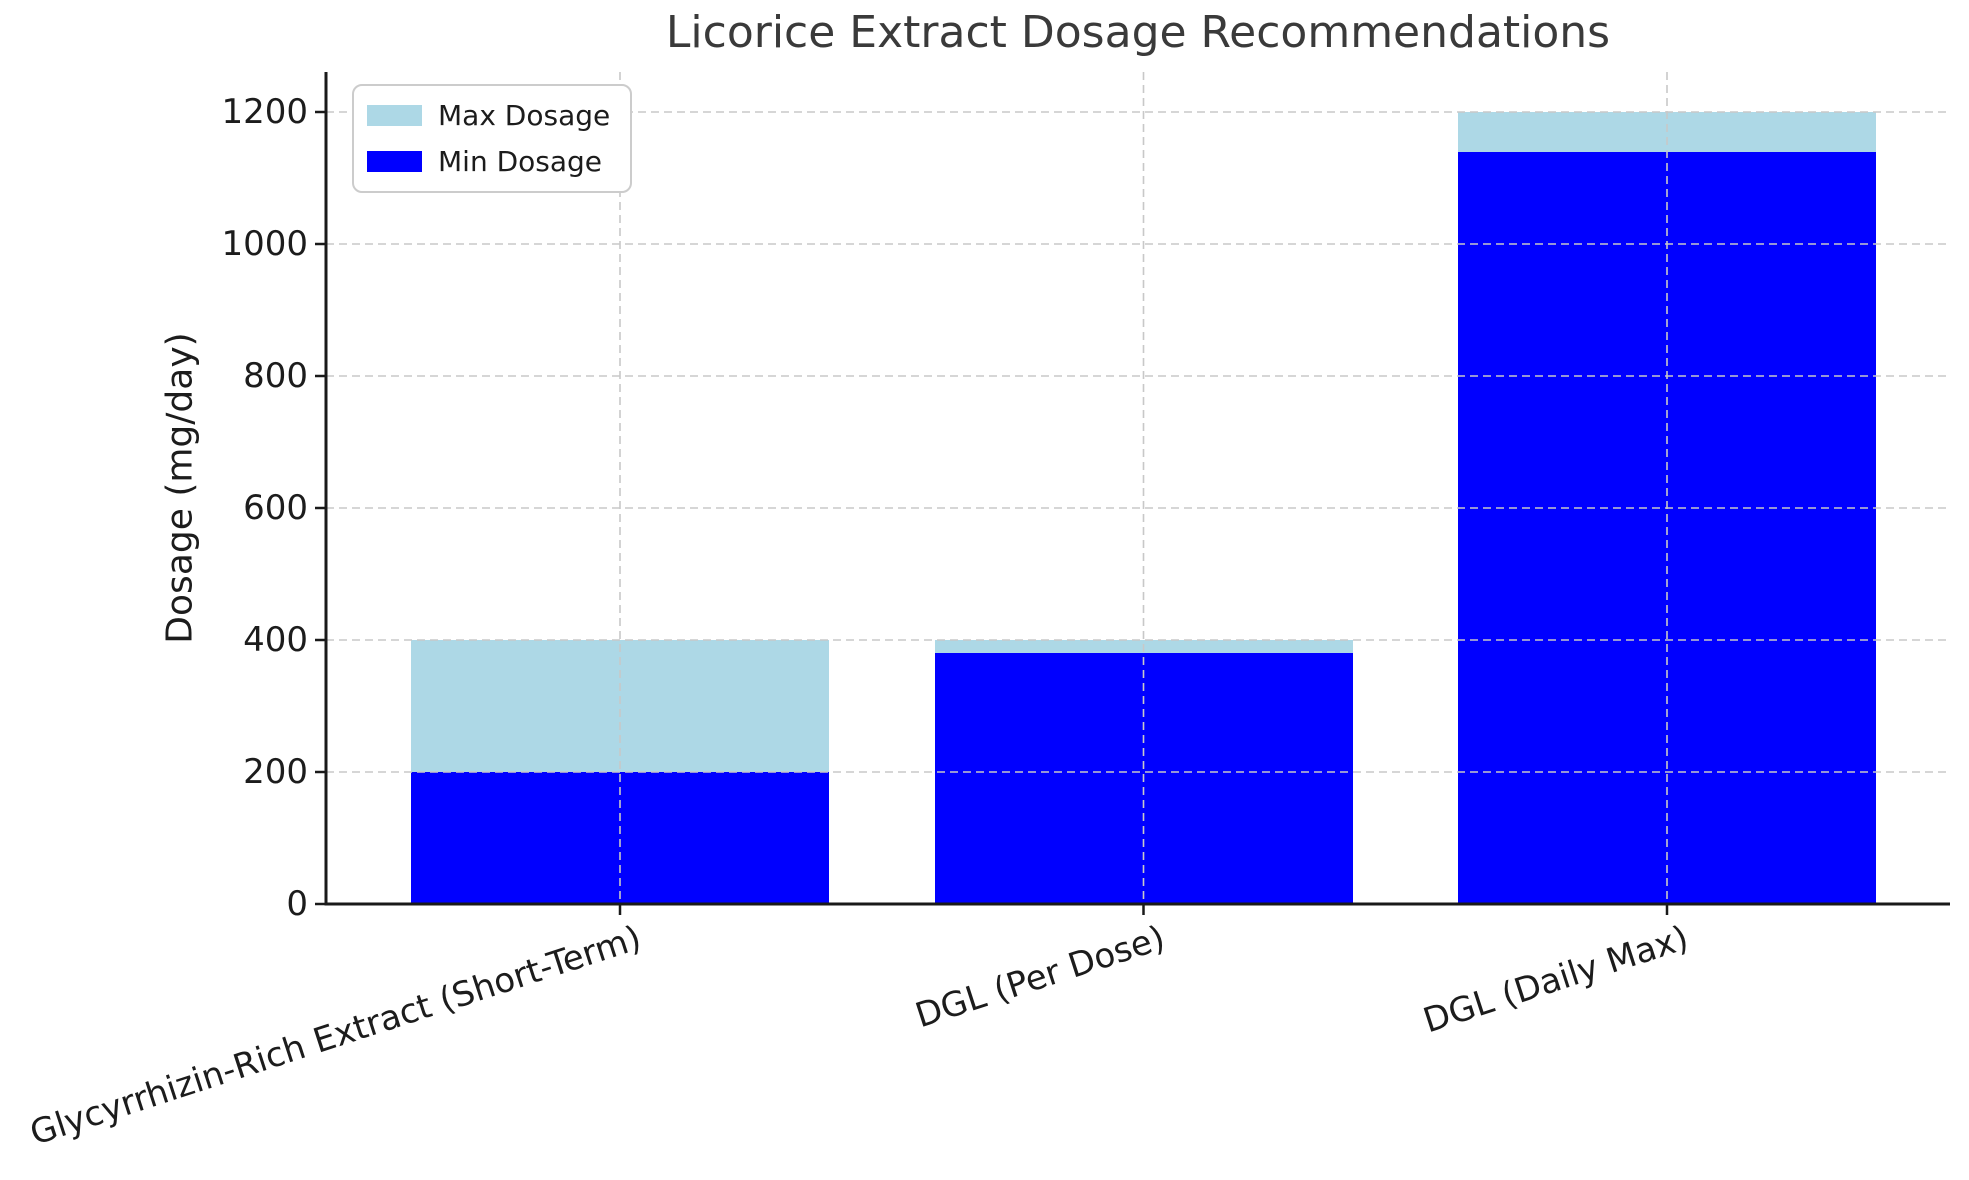 The image size is (1969, 1180). I want to click on y-tick-label-400: 400, so click(275, 640).